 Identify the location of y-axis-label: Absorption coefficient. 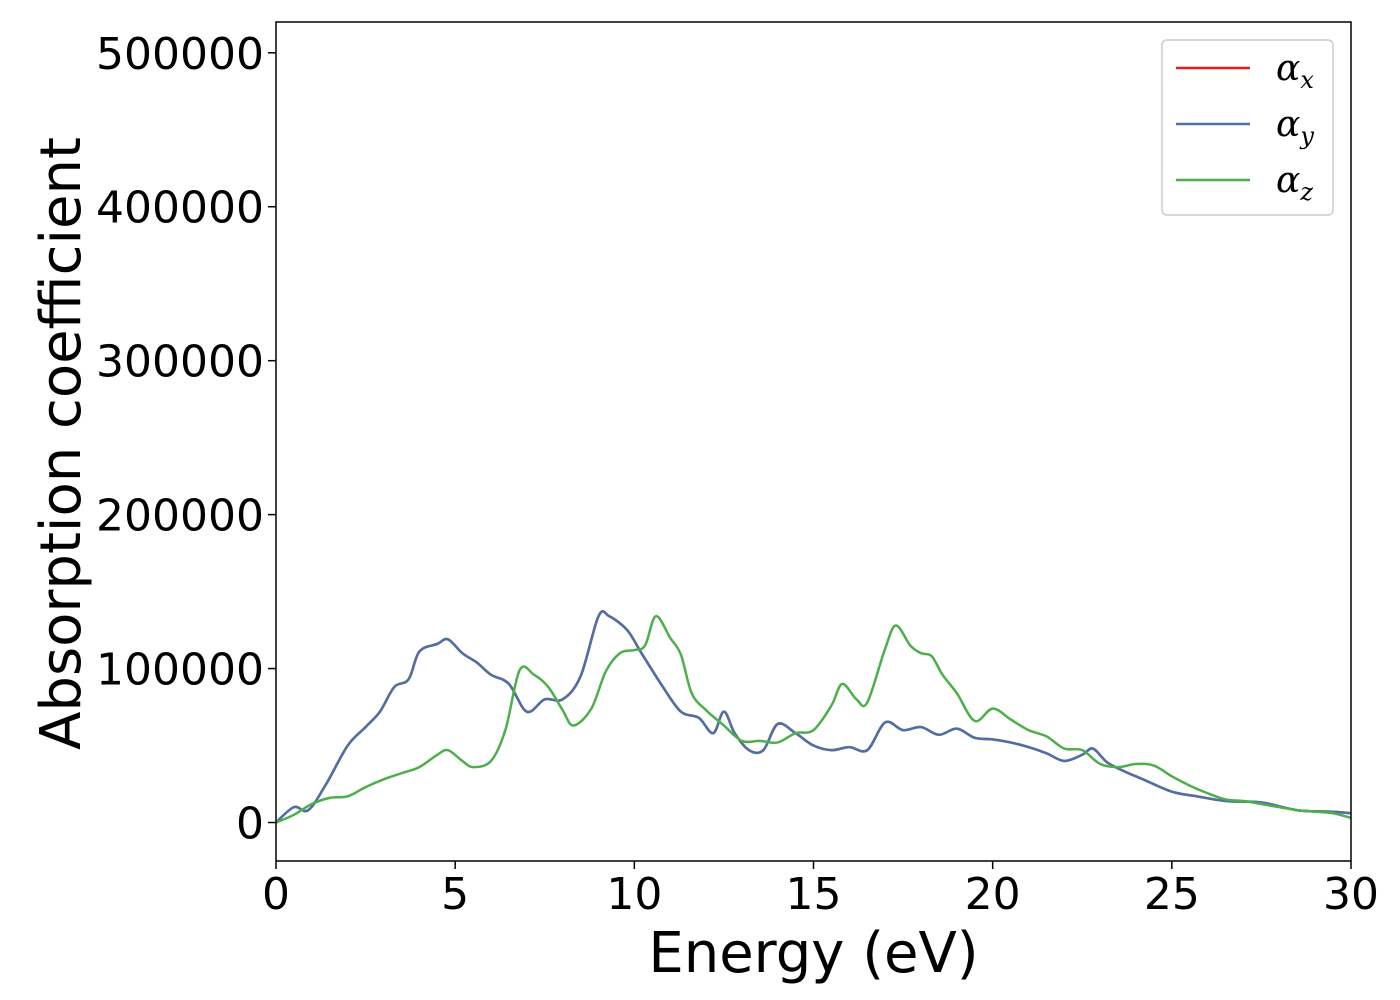
(61, 443).